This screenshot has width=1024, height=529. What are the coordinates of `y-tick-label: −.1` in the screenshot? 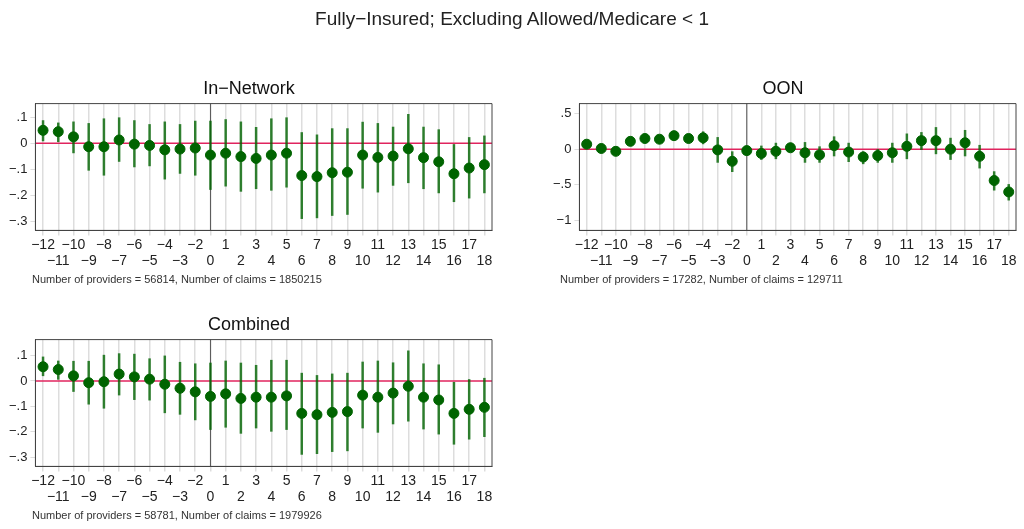 It's located at (18, 168).